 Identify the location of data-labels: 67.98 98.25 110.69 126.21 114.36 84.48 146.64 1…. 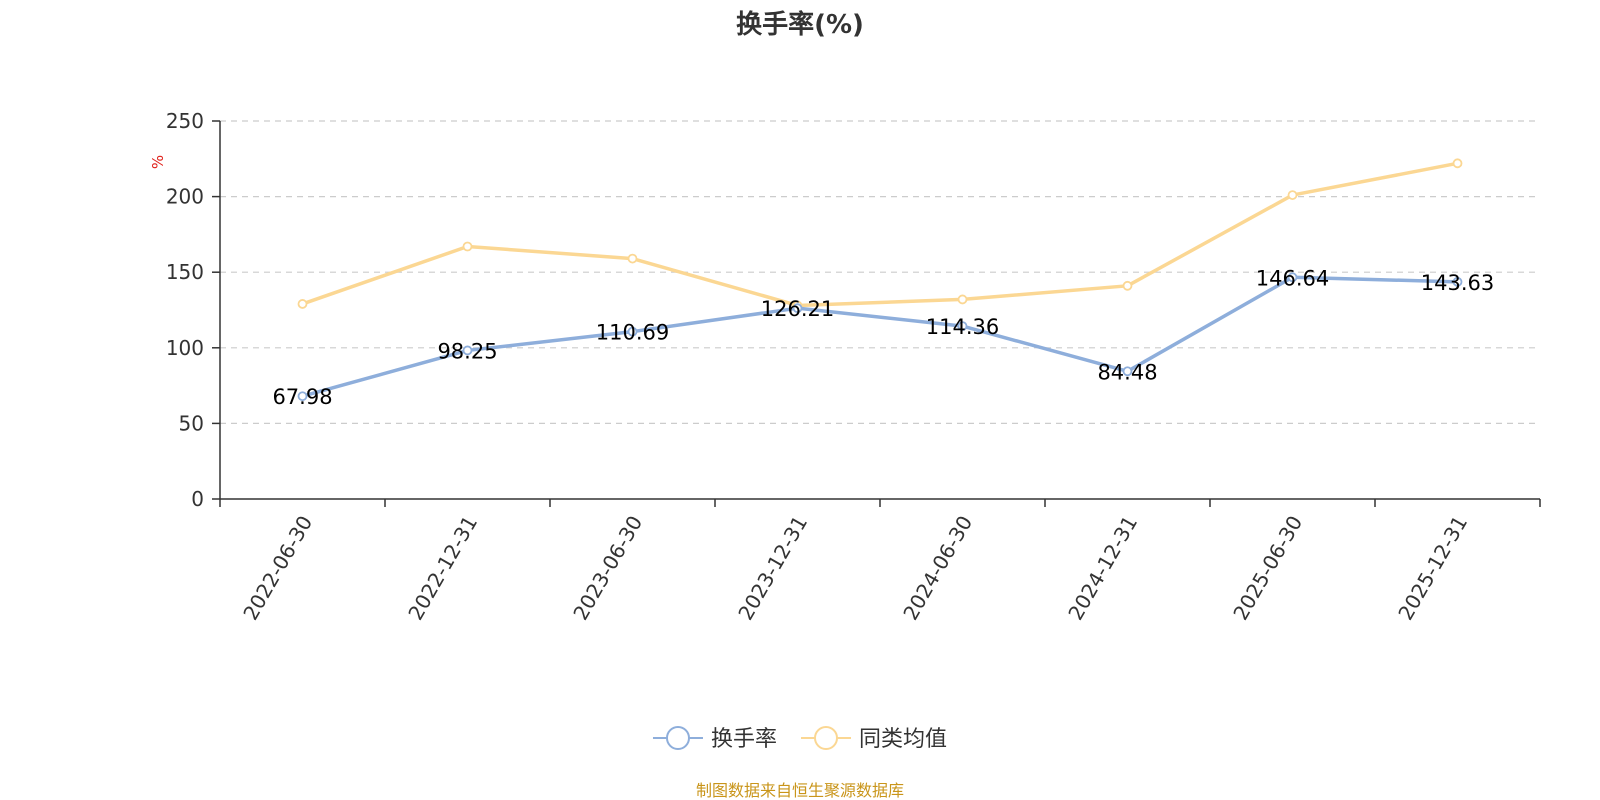
(883, 337).